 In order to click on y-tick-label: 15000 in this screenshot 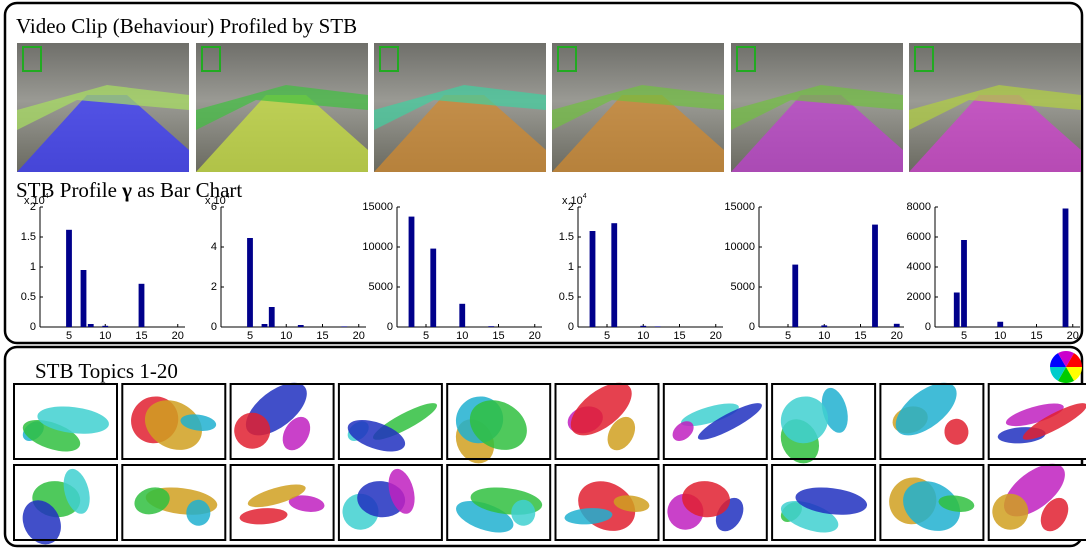, I will do `click(739, 207)`.